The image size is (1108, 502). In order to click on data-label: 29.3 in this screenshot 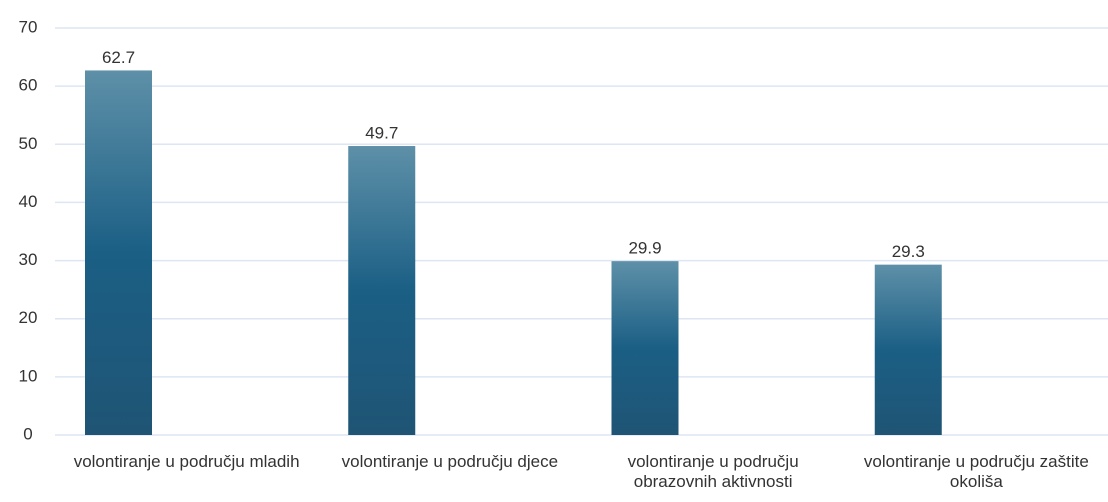, I will do `click(908, 251)`.